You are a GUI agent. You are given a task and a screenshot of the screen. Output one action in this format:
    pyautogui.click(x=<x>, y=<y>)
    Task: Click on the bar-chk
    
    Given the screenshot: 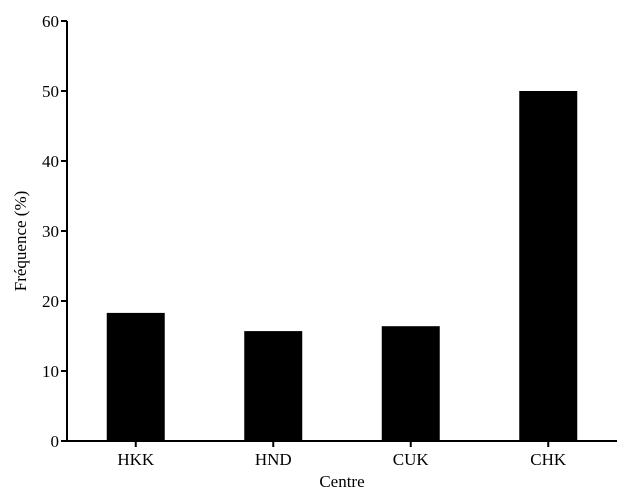 What is the action you would take?
    pyautogui.click(x=548, y=266)
    